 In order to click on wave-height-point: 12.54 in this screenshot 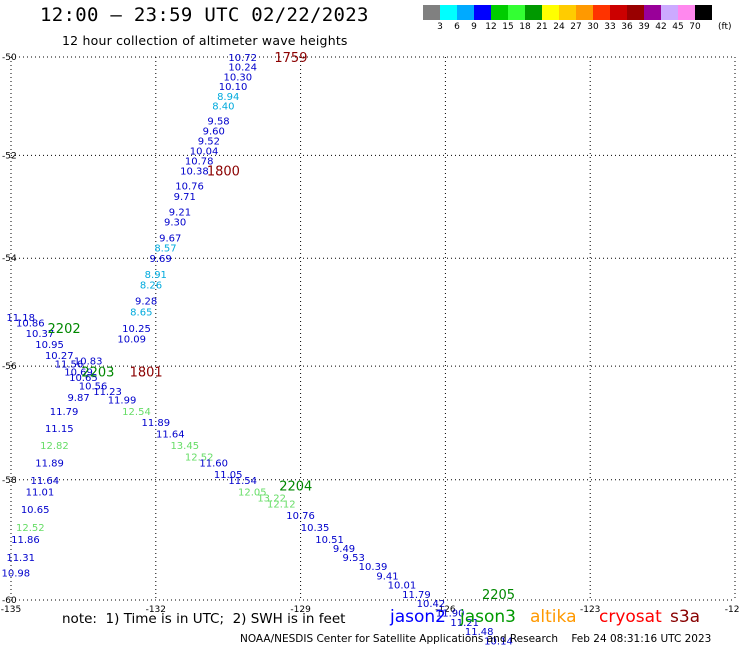, I will do `click(136, 412)`.